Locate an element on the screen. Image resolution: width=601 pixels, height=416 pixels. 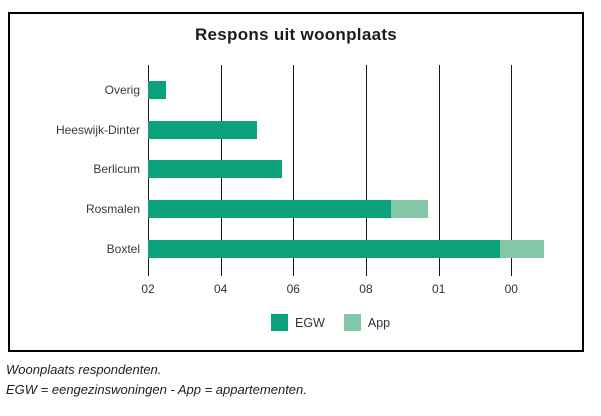
caption-line-1: Woonplaats respondenten. is located at coordinates (84, 369).